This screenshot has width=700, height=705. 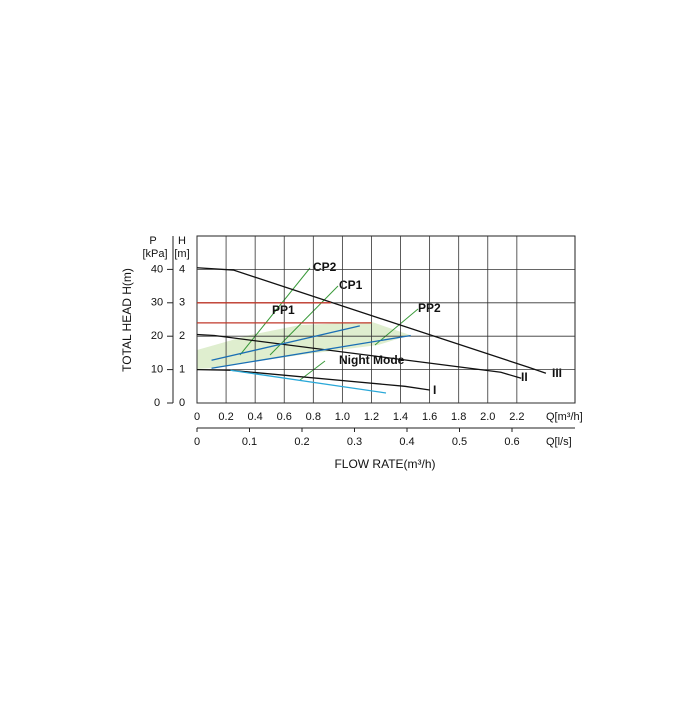 I want to click on y-tick-label: 3, so click(x=182, y=303).